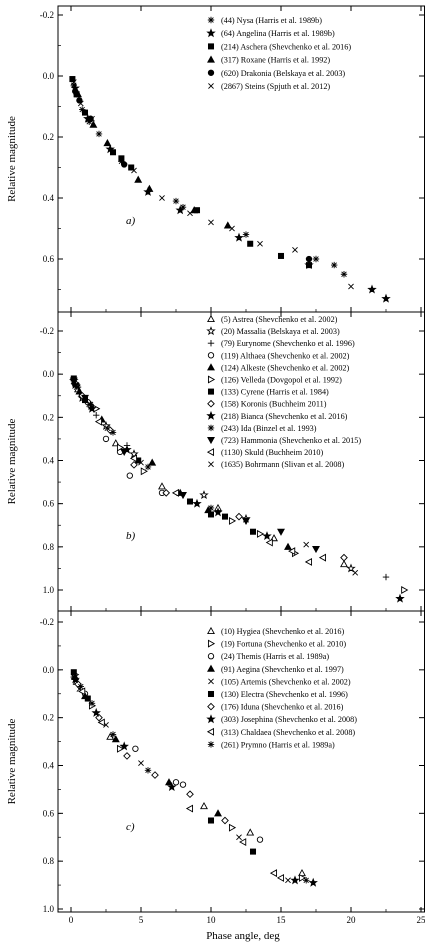 Image resolution: width=425 pixels, height=947 pixels. Describe the element at coordinates (282, 707) in the screenshot. I see `legend-entry: (176) Iduna (Shevchenko et al. 2016)` at that location.